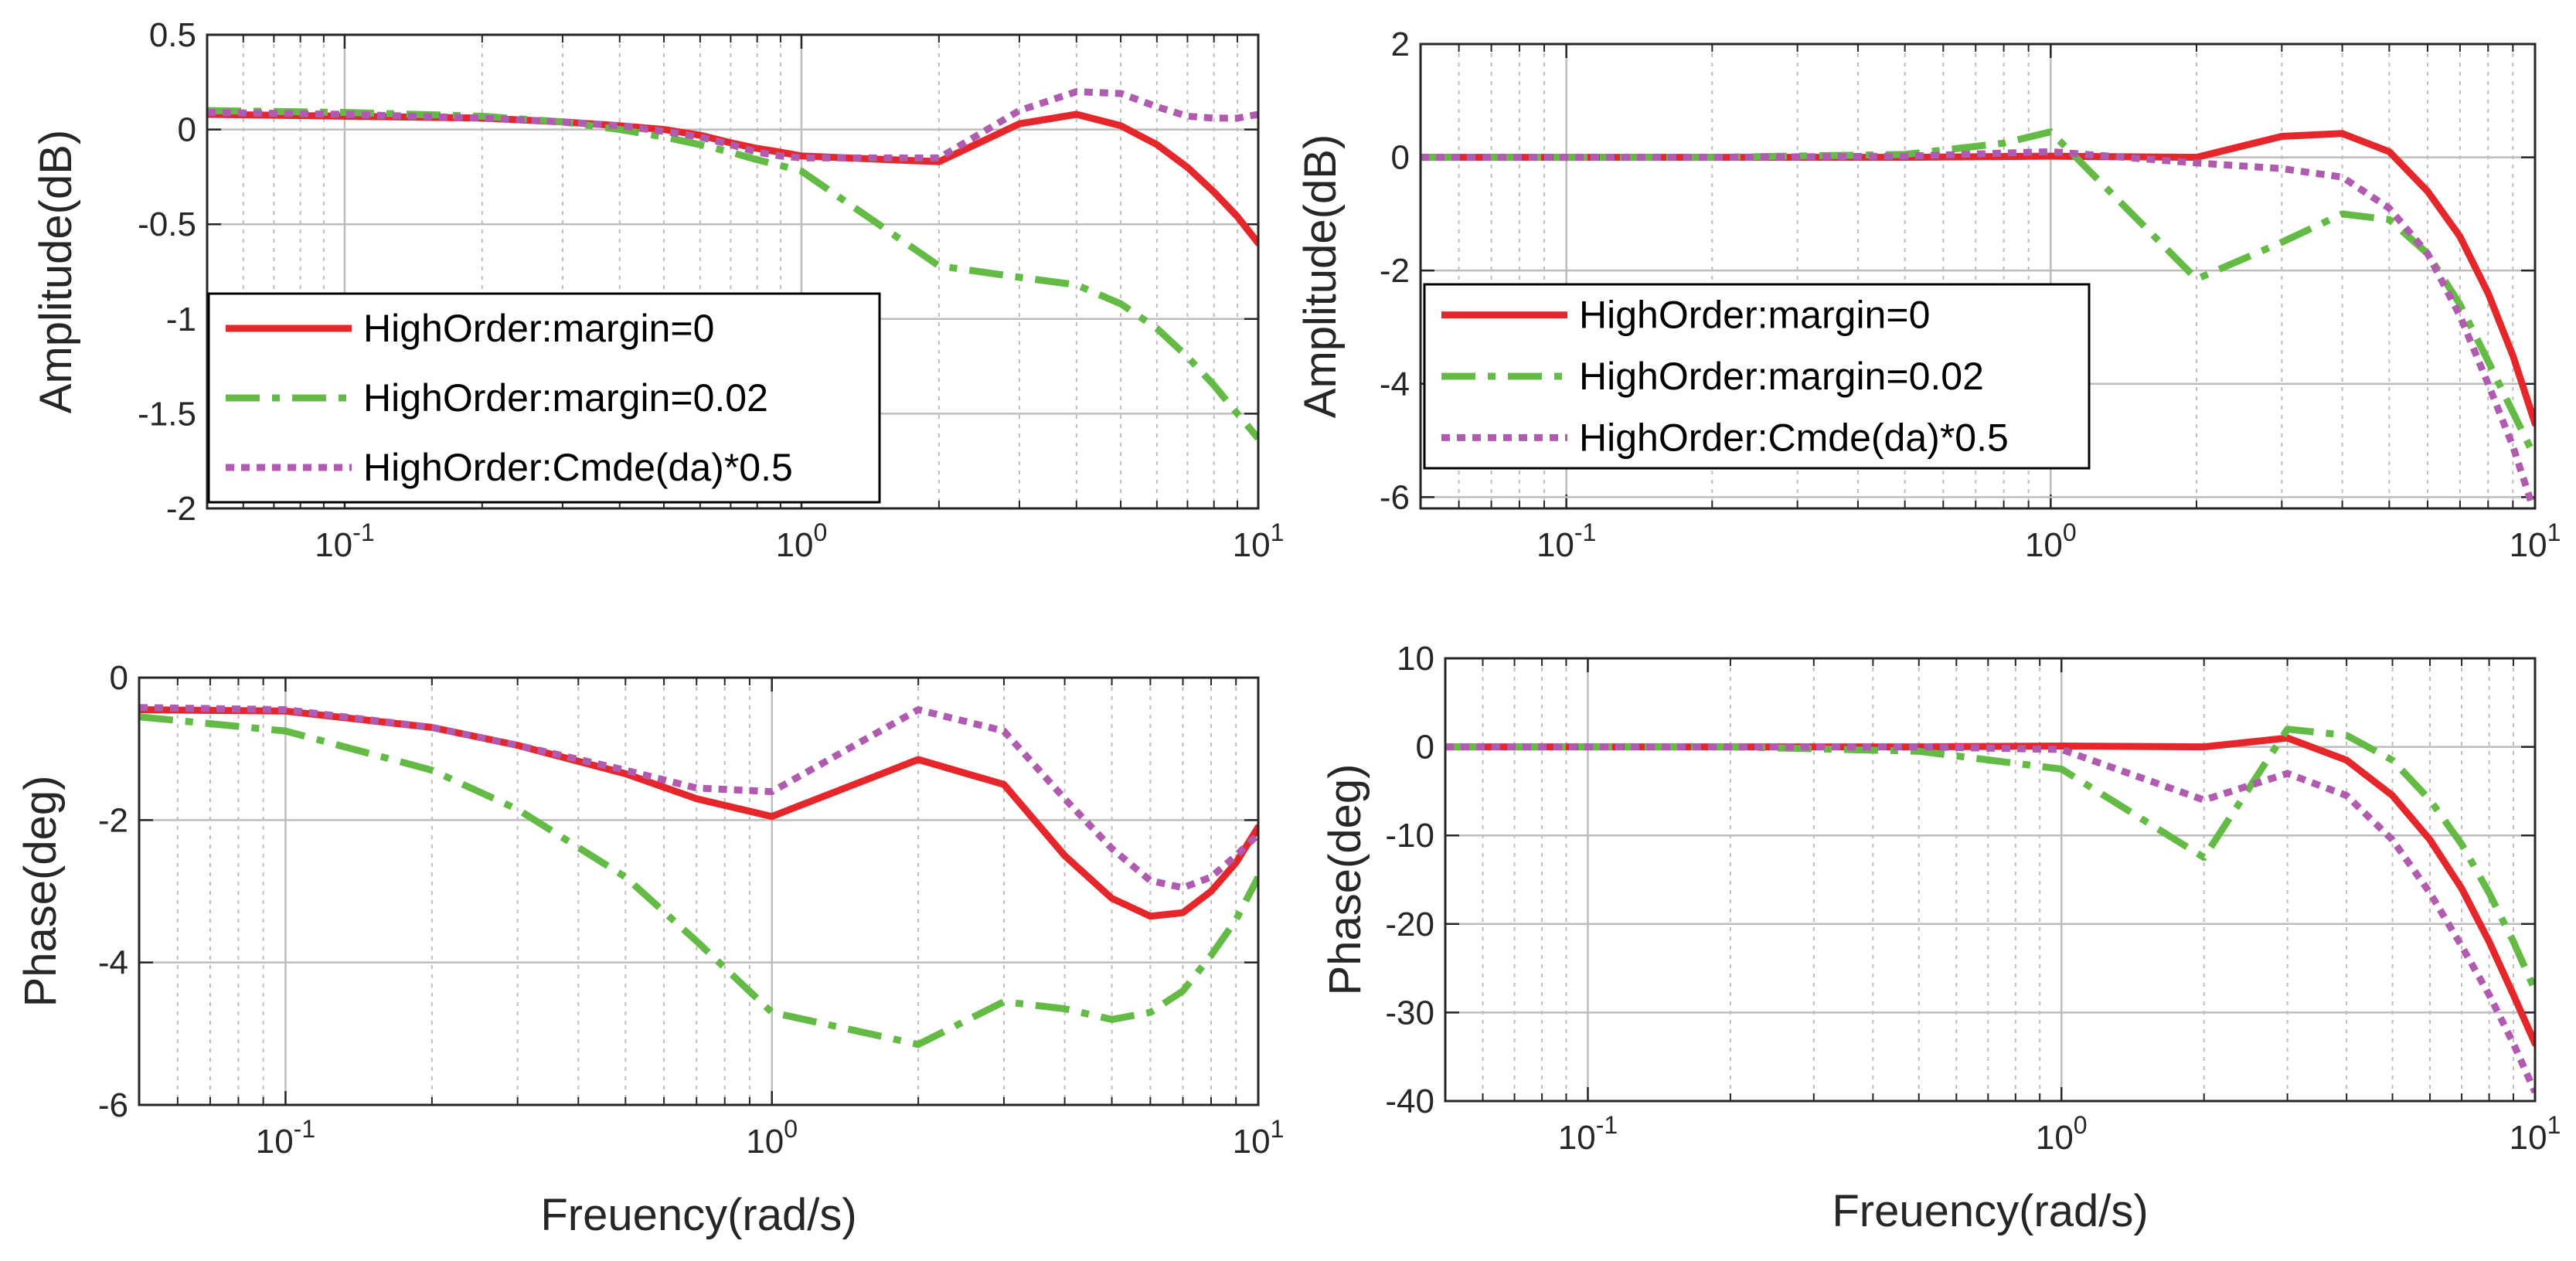  I want to click on y-tick-label: 2, so click(1400, 44).